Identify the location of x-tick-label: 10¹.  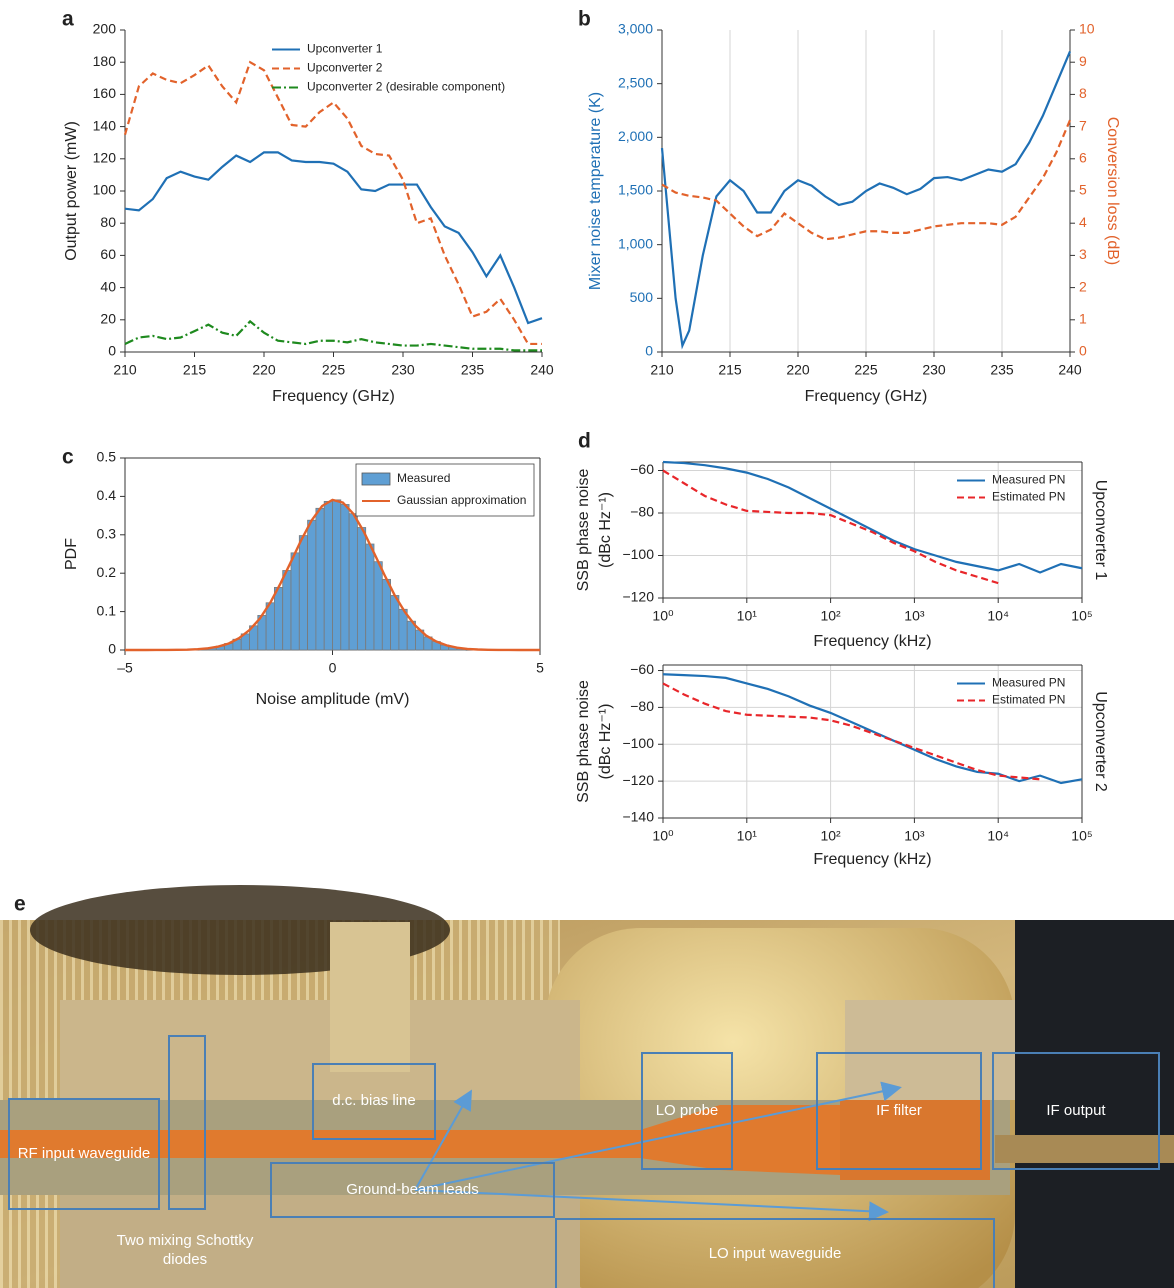
(747, 616).